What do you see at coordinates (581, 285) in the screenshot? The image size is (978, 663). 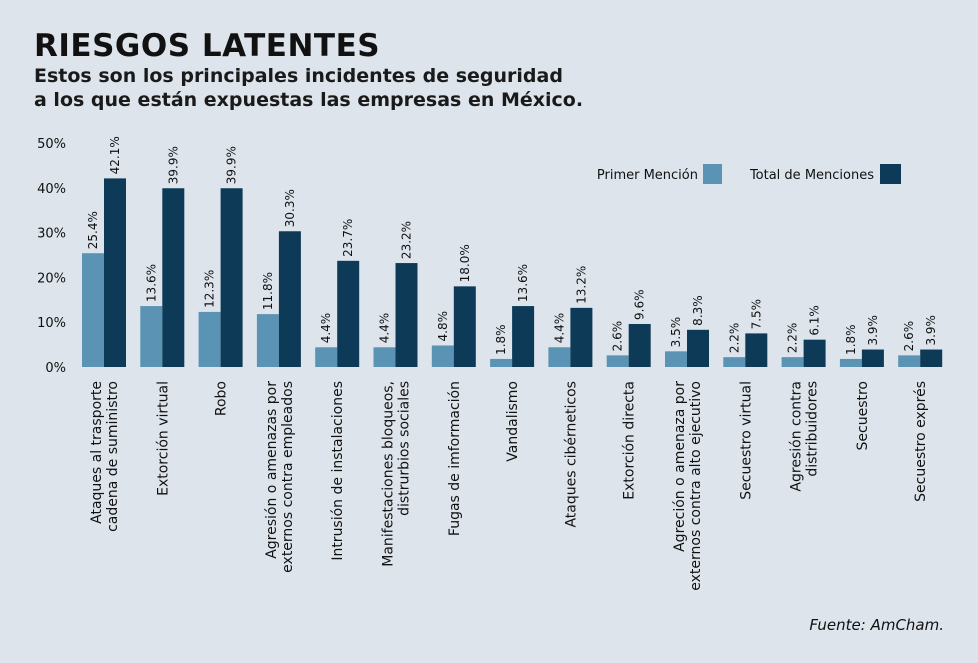 I see `data-label: 13.2%` at bounding box center [581, 285].